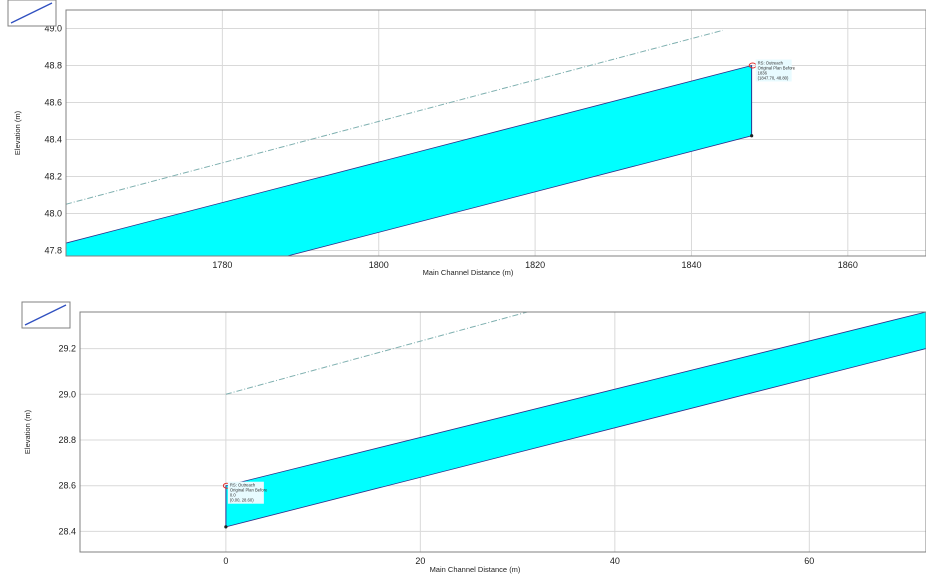  I want to click on y-tick-label: 47.8, so click(53, 250).